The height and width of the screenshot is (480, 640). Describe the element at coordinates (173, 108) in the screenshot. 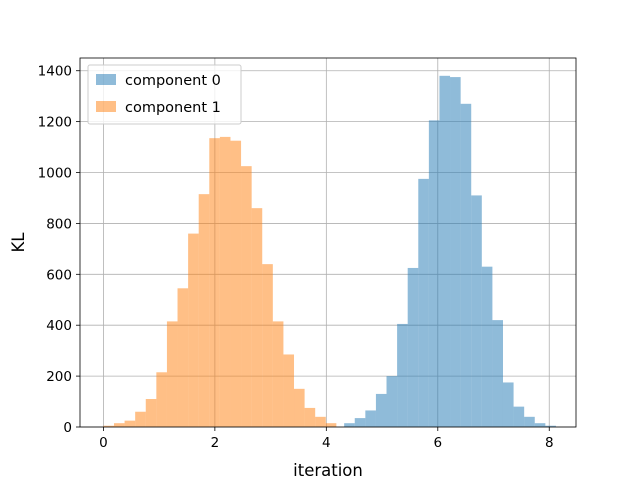

I see `legend-label-component-1: component 1` at that location.